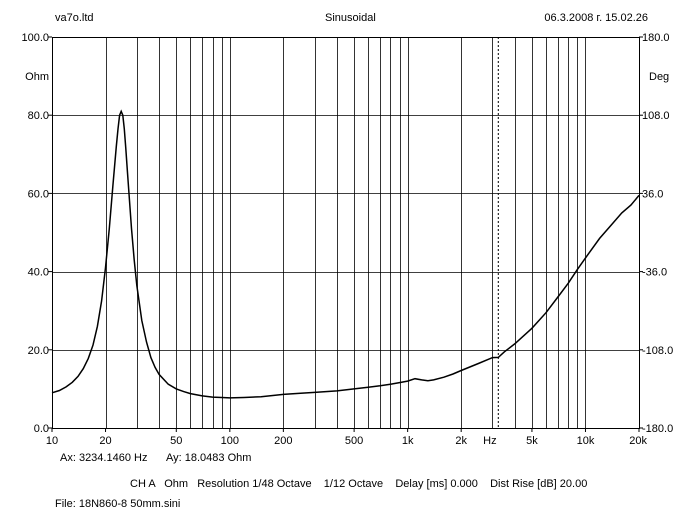 Image resolution: width=700 pixels, height=525 pixels. What do you see at coordinates (41, 429) in the screenshot?
I see `y-tick-label: 0.0` at bounding box center [41, 429].